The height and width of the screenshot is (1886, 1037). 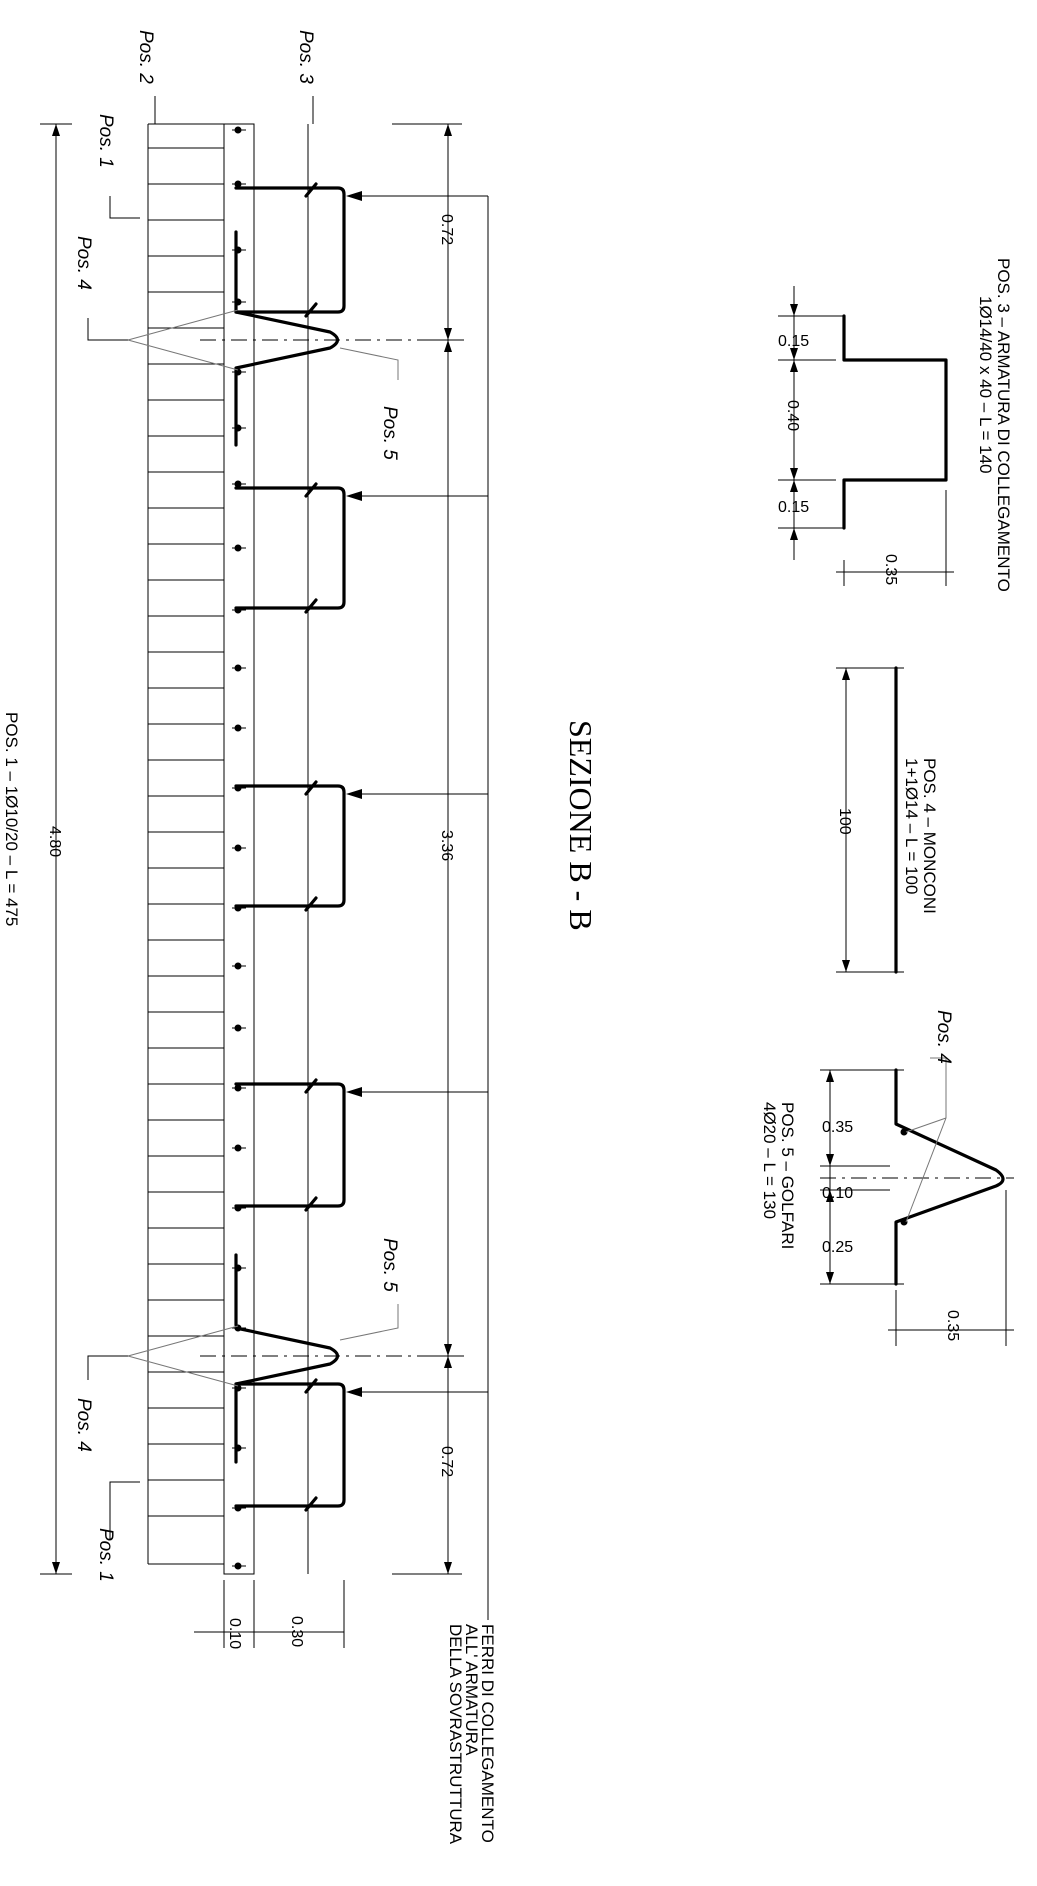 What do you see at coordinates (234, 1633) in the screenshot?
I see `dim-slab-thickness: 0.10` at bounding box center [234, 1633].